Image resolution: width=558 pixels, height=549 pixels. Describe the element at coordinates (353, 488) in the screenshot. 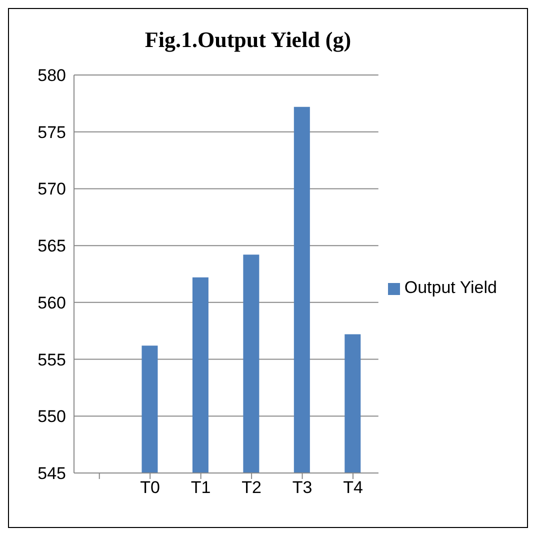

I see `x-tick-label: T4` at that location.